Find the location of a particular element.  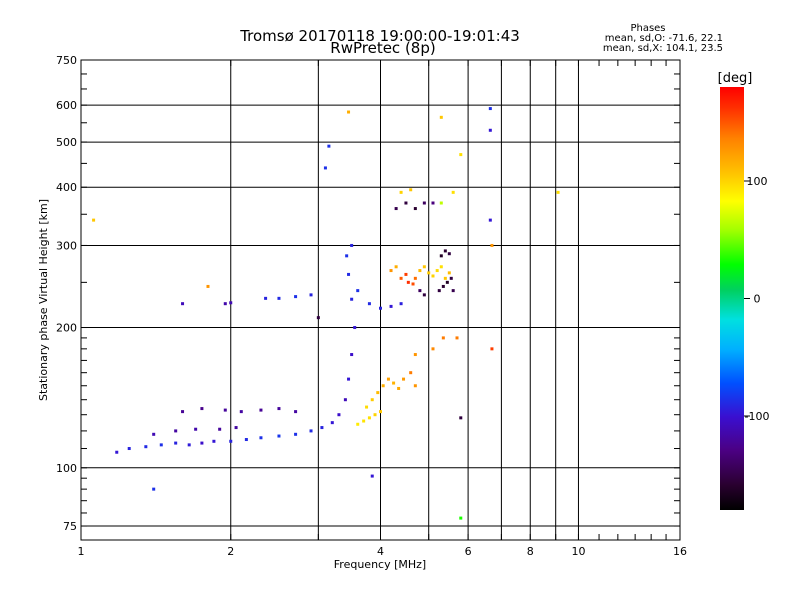

y-tick-label: 400 is located at coordinates (66, 187).